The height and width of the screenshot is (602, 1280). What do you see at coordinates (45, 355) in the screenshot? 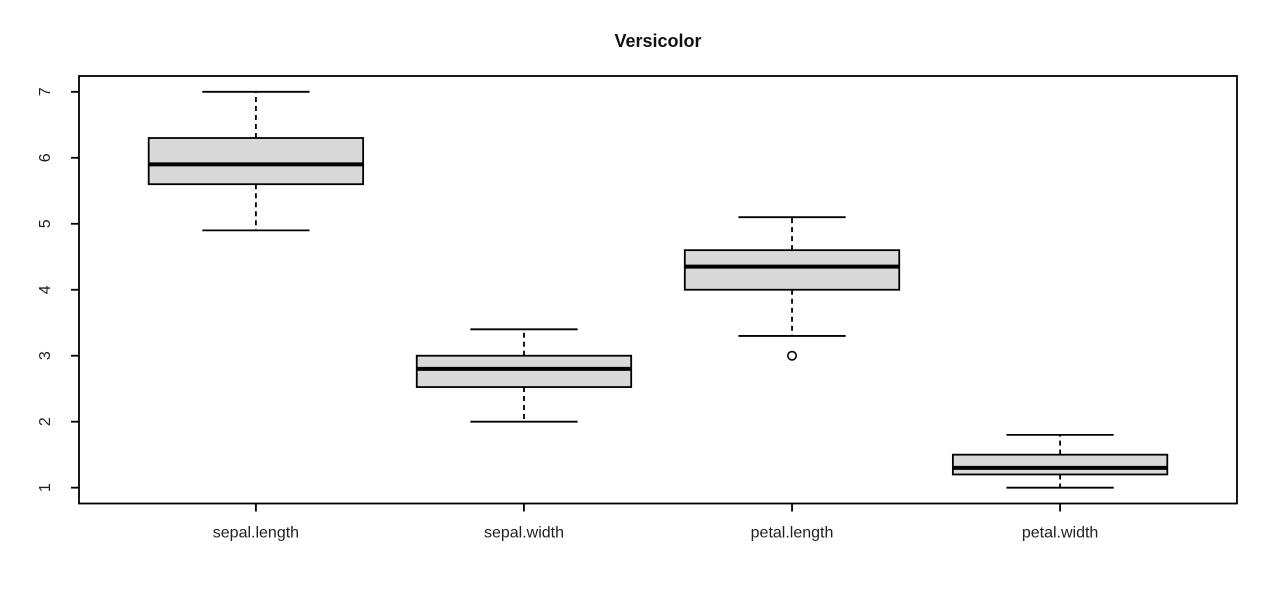
I see `y-tick-label-3: 3` at bounding box center [45, 355].